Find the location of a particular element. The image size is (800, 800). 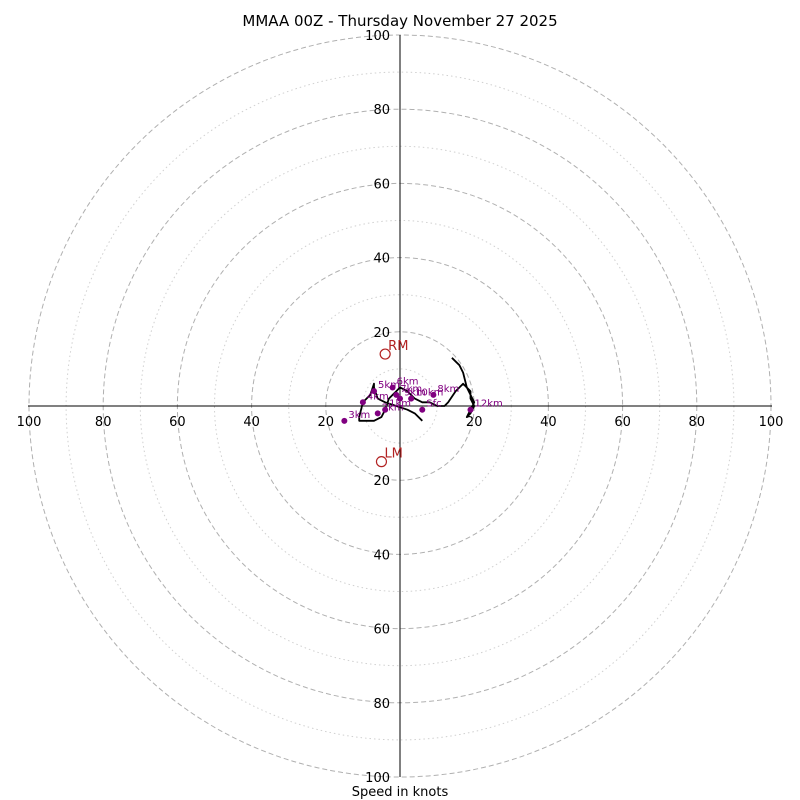

x-tick-right-20: 20 is located at coordinates (474, 422).